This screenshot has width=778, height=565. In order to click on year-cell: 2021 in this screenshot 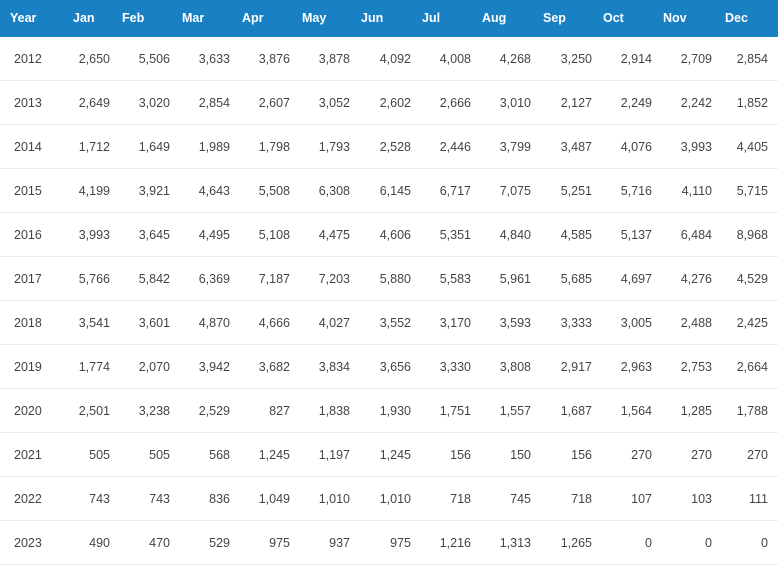, I will do `click(28, 454)`.